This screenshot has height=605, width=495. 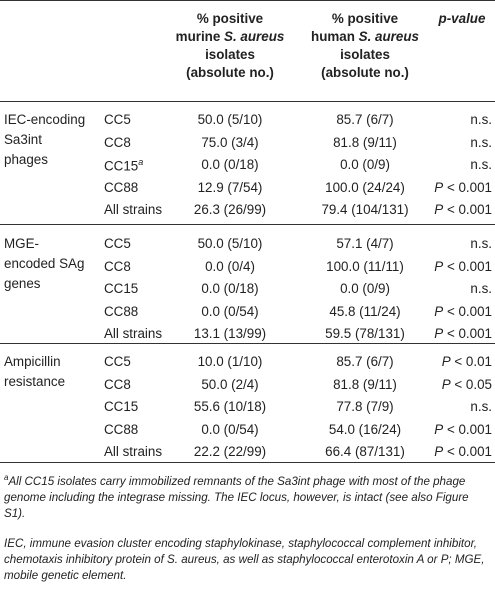 What do you see at coordinates (466, 361) in the screenshot?
I see `p-value: P < 0.01` at bounding box center [466, 361].